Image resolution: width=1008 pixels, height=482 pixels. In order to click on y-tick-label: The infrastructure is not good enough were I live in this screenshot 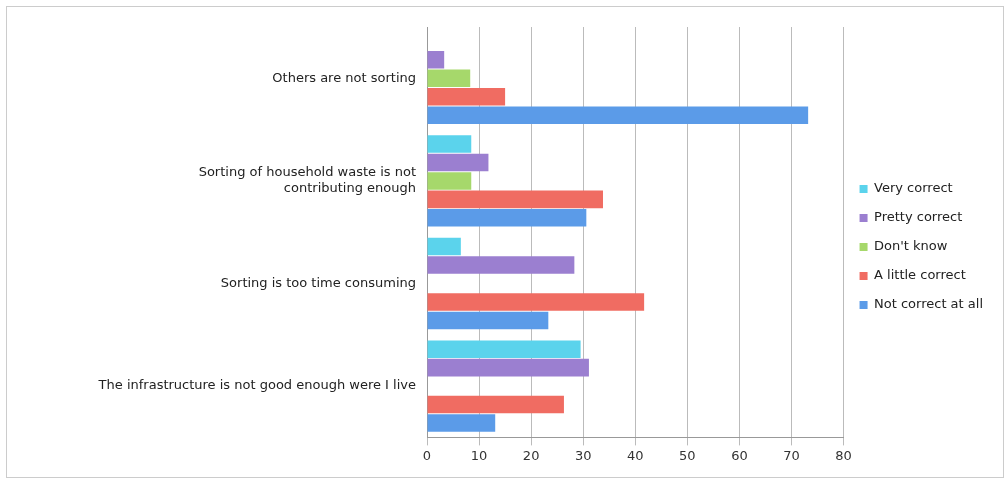, I will do `click(256, 385)`.